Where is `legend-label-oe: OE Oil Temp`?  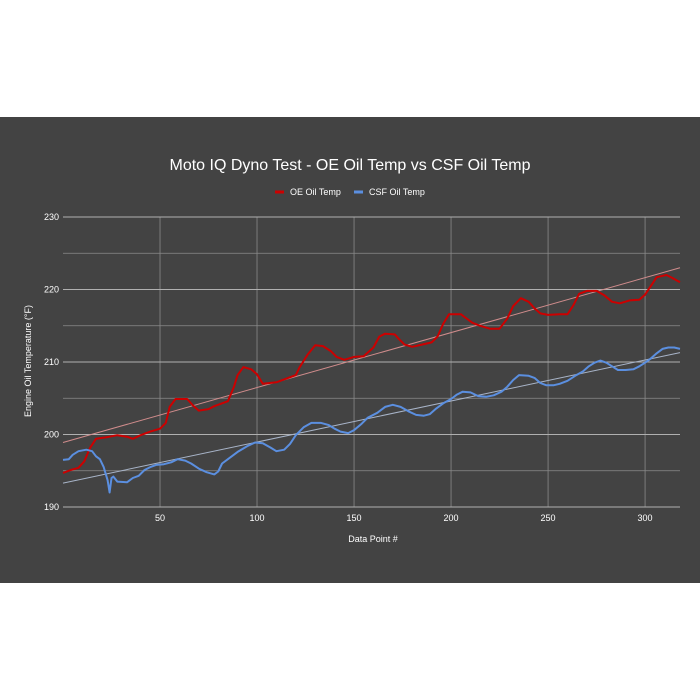 legend-label-oe: OE Oil Temp is located at coordinates (315, 192).